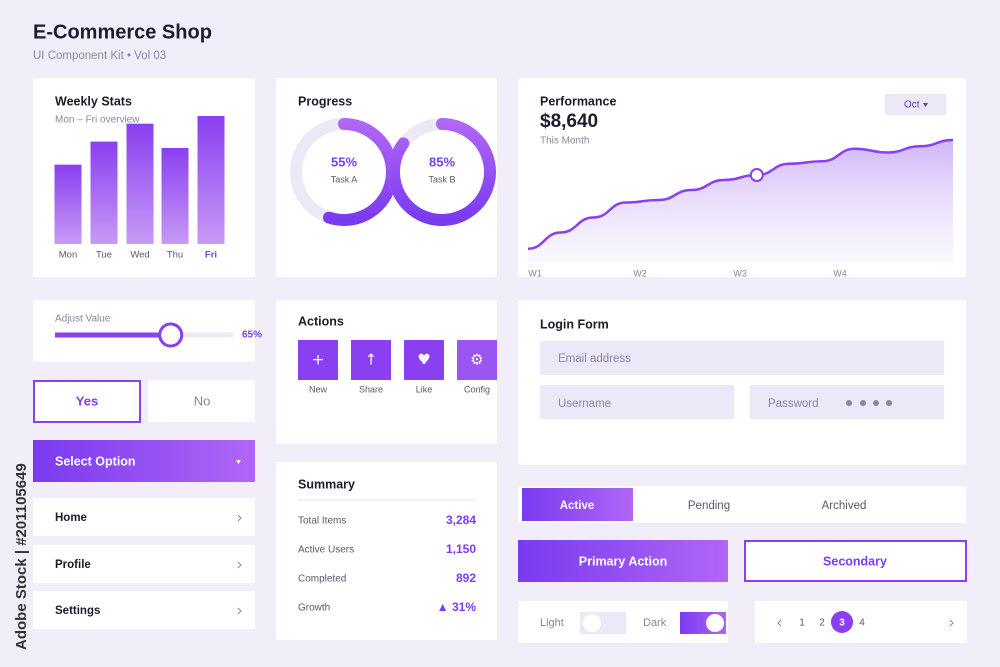 This screenshot has width=1000, height=667. I want to click on card-title: Performance, so click(578, 101).